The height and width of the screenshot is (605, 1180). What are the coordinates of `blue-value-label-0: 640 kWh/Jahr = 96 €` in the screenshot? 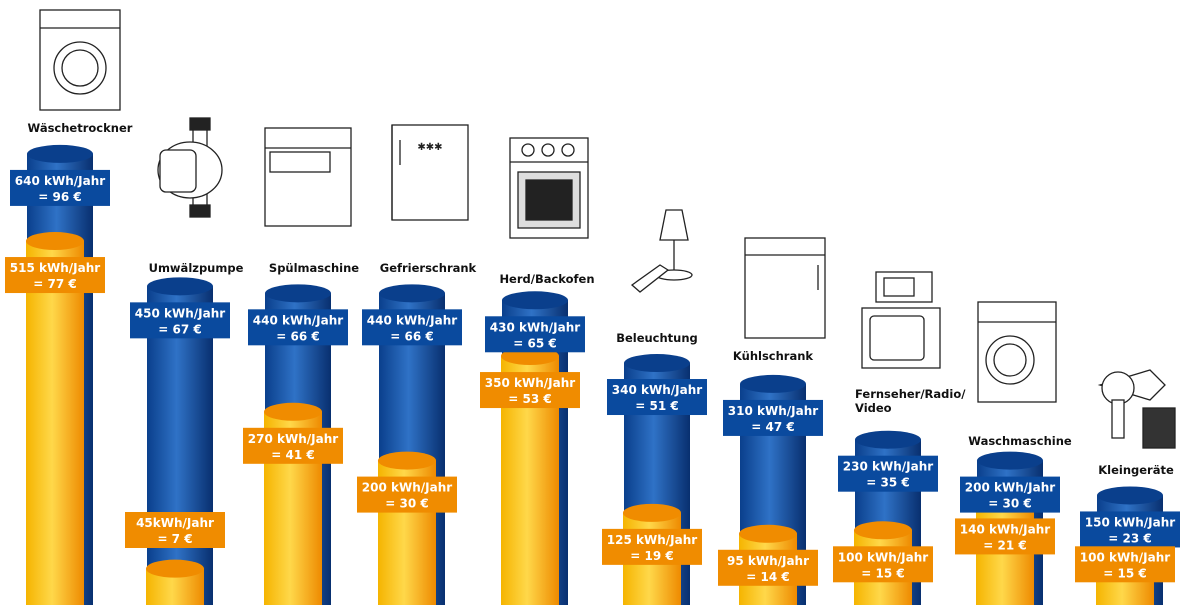 It's located at (60, 187).